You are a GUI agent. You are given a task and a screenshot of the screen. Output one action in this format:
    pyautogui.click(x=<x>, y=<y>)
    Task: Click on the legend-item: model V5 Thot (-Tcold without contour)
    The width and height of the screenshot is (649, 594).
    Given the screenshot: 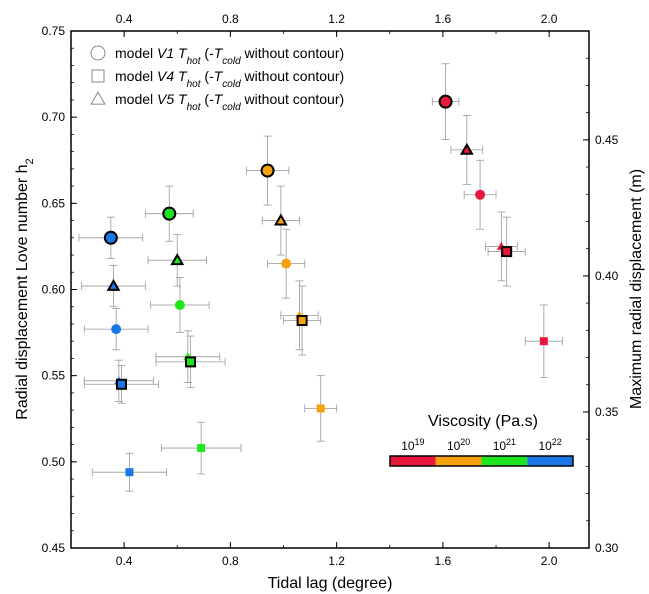 What is the action you would take?
    pyautogui.click(x=217, y=102)
    